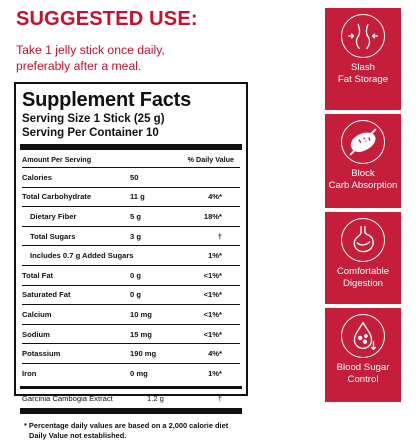 The height and width of the screenshot is (440, 416). I want to click on benefit-label-line-1: Slash, so click(363, 67).